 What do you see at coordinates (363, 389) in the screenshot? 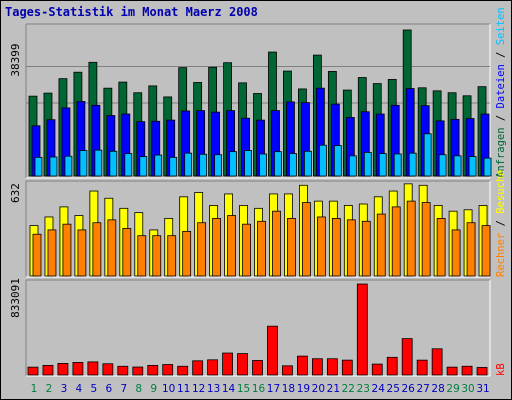
I see `x-axis-day-label: 23` at bounding box center [363, 389].